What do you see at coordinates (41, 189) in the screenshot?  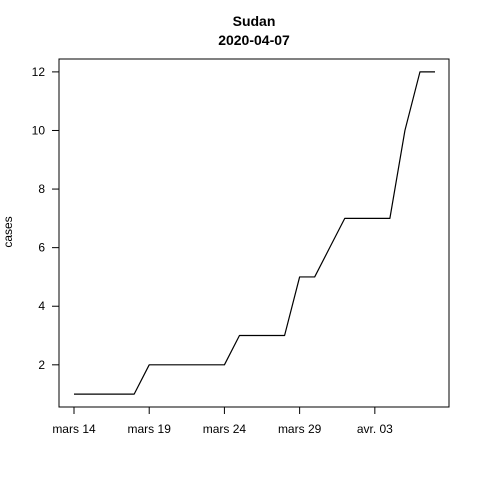 I see `y-tick-label: 8` at bounding box center [41, 189].